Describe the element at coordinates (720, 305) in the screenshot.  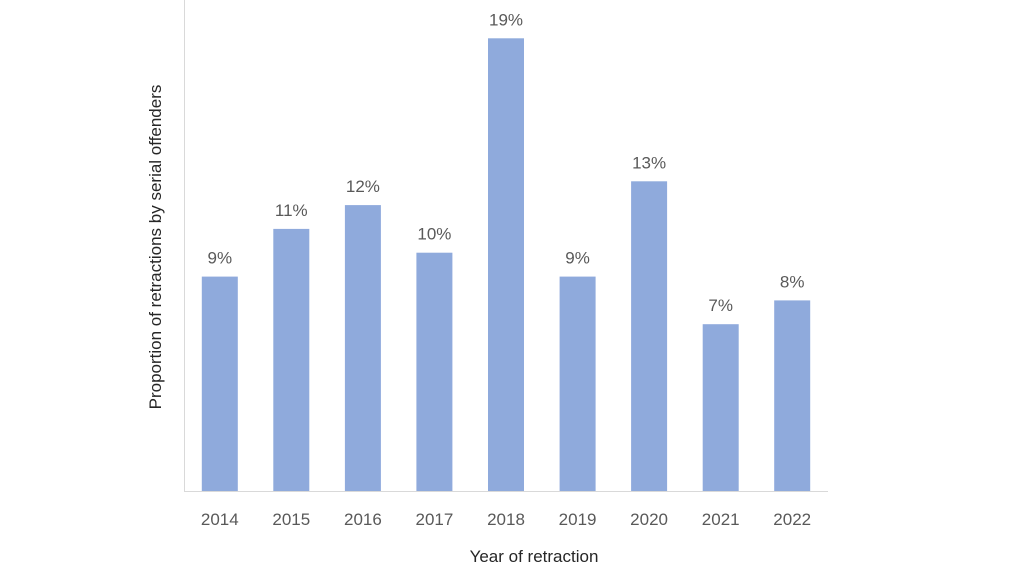
I see `data-label-2021: 7%` at that location.